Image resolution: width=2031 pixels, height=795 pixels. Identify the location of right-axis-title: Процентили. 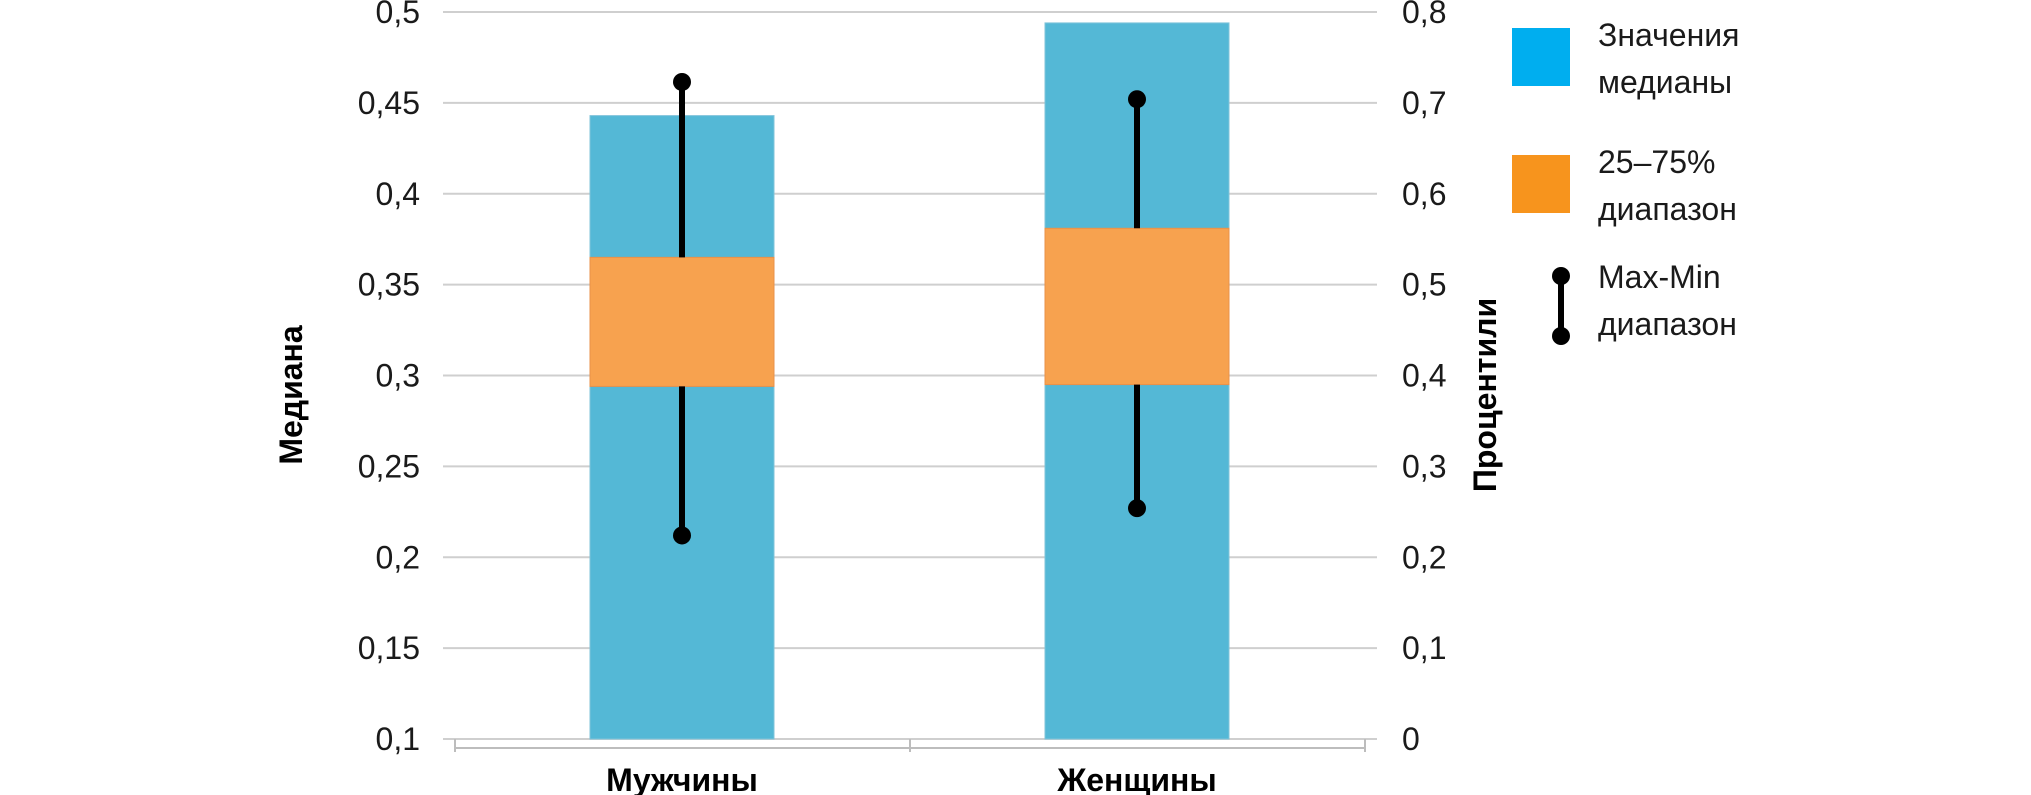
(1485, 395).